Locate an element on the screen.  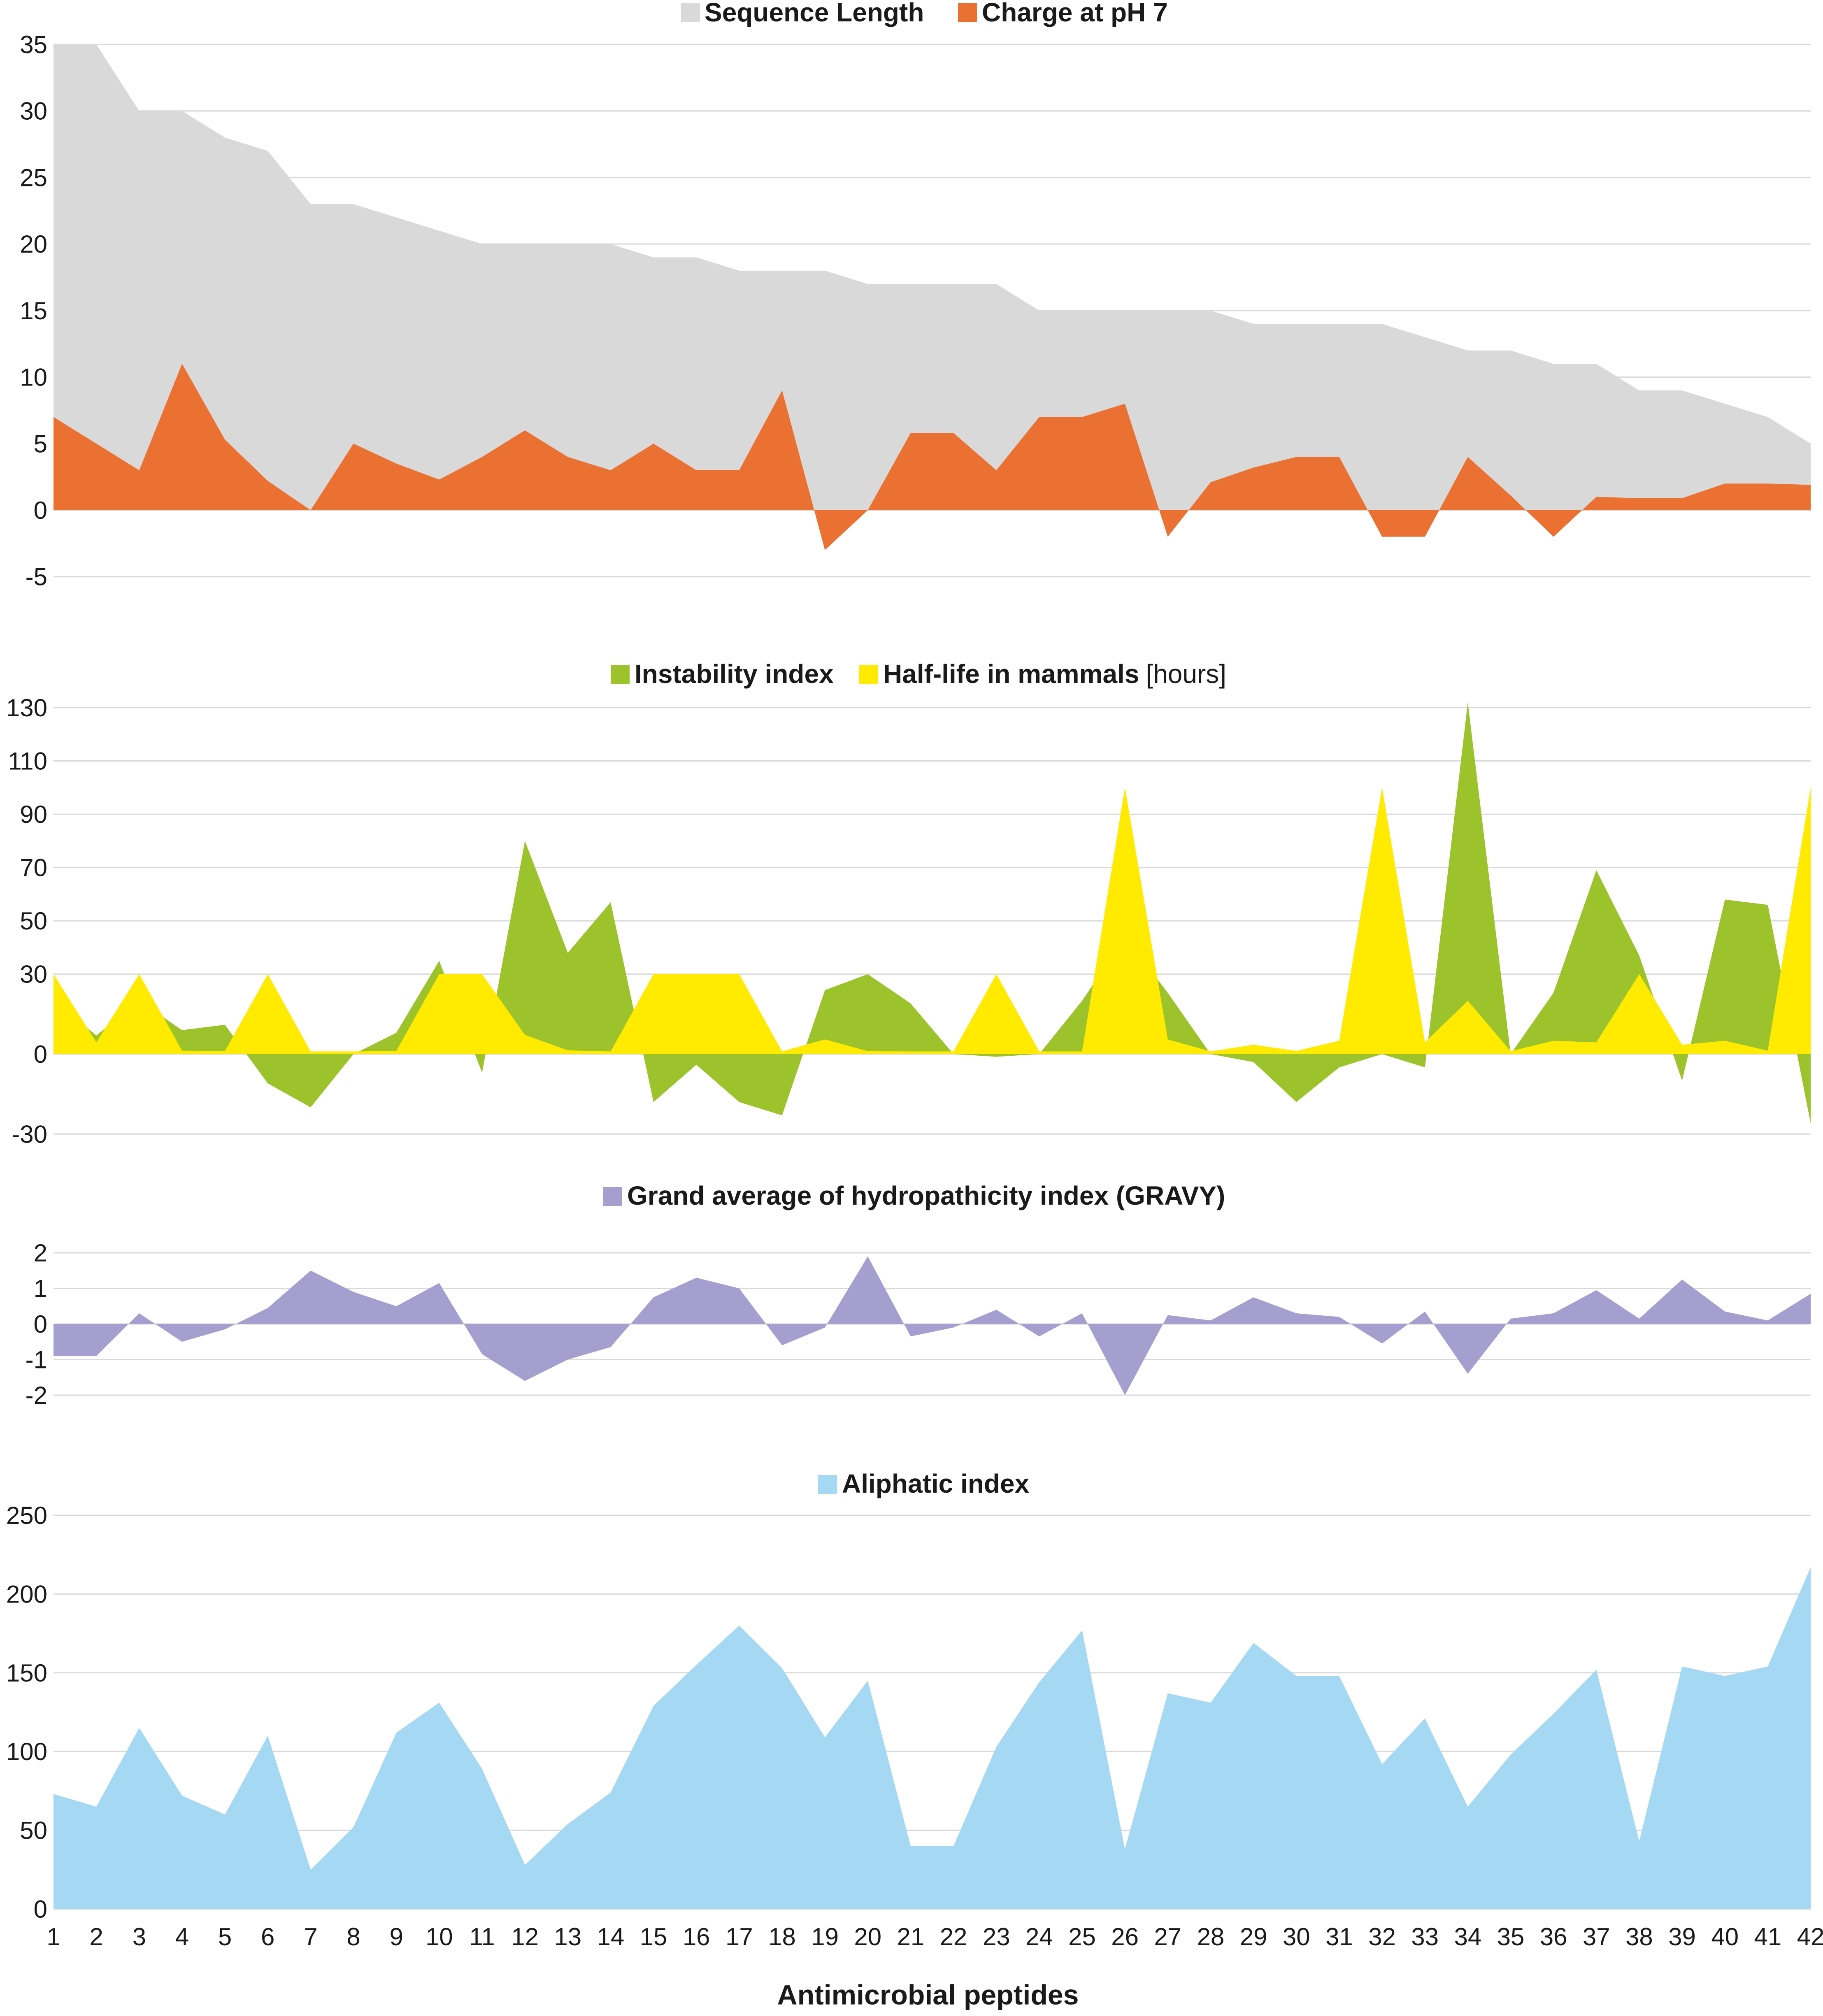
legend-label-instability-index: Instability index is located at coordinates (734, 674).